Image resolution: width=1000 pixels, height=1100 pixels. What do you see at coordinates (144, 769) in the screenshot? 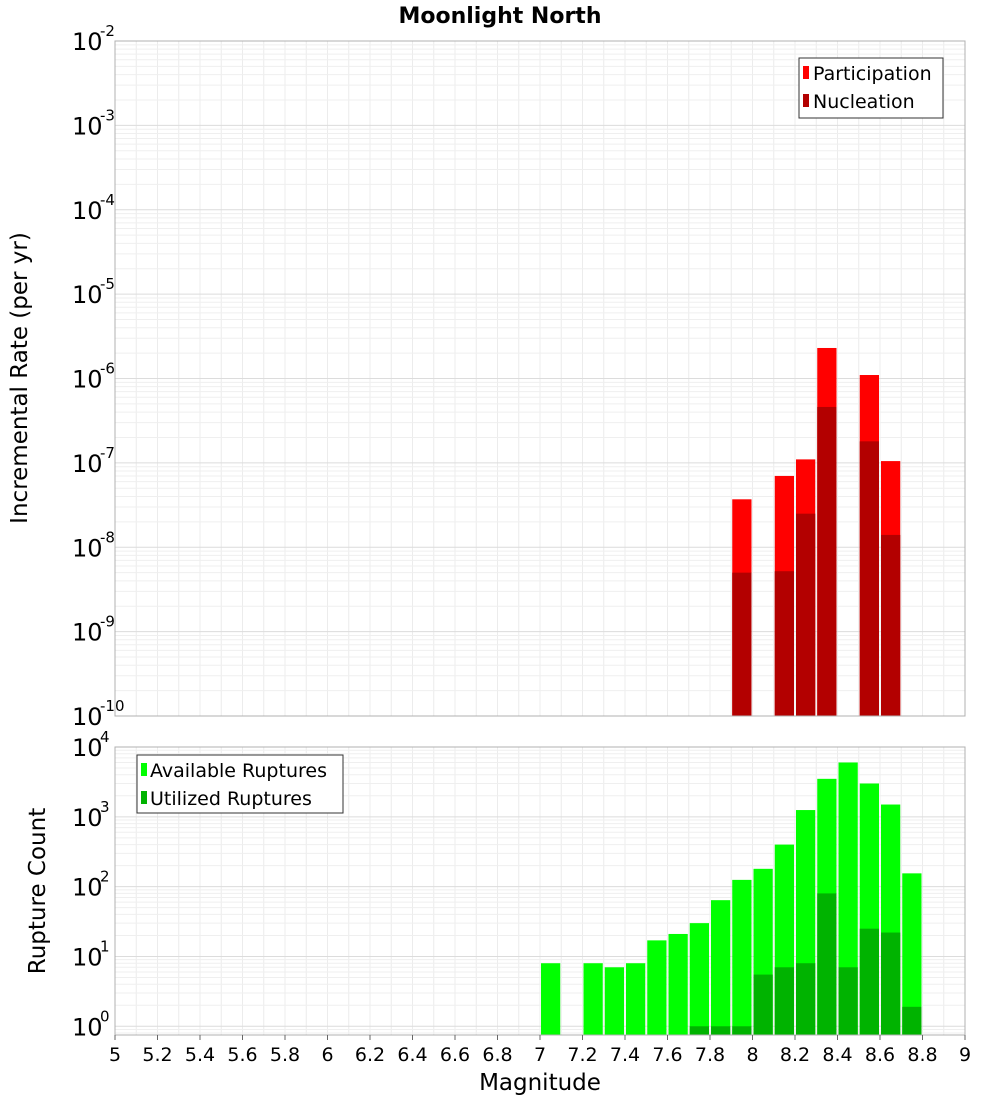
I see `available-legend-swatch` at bounding box center [144, 769].